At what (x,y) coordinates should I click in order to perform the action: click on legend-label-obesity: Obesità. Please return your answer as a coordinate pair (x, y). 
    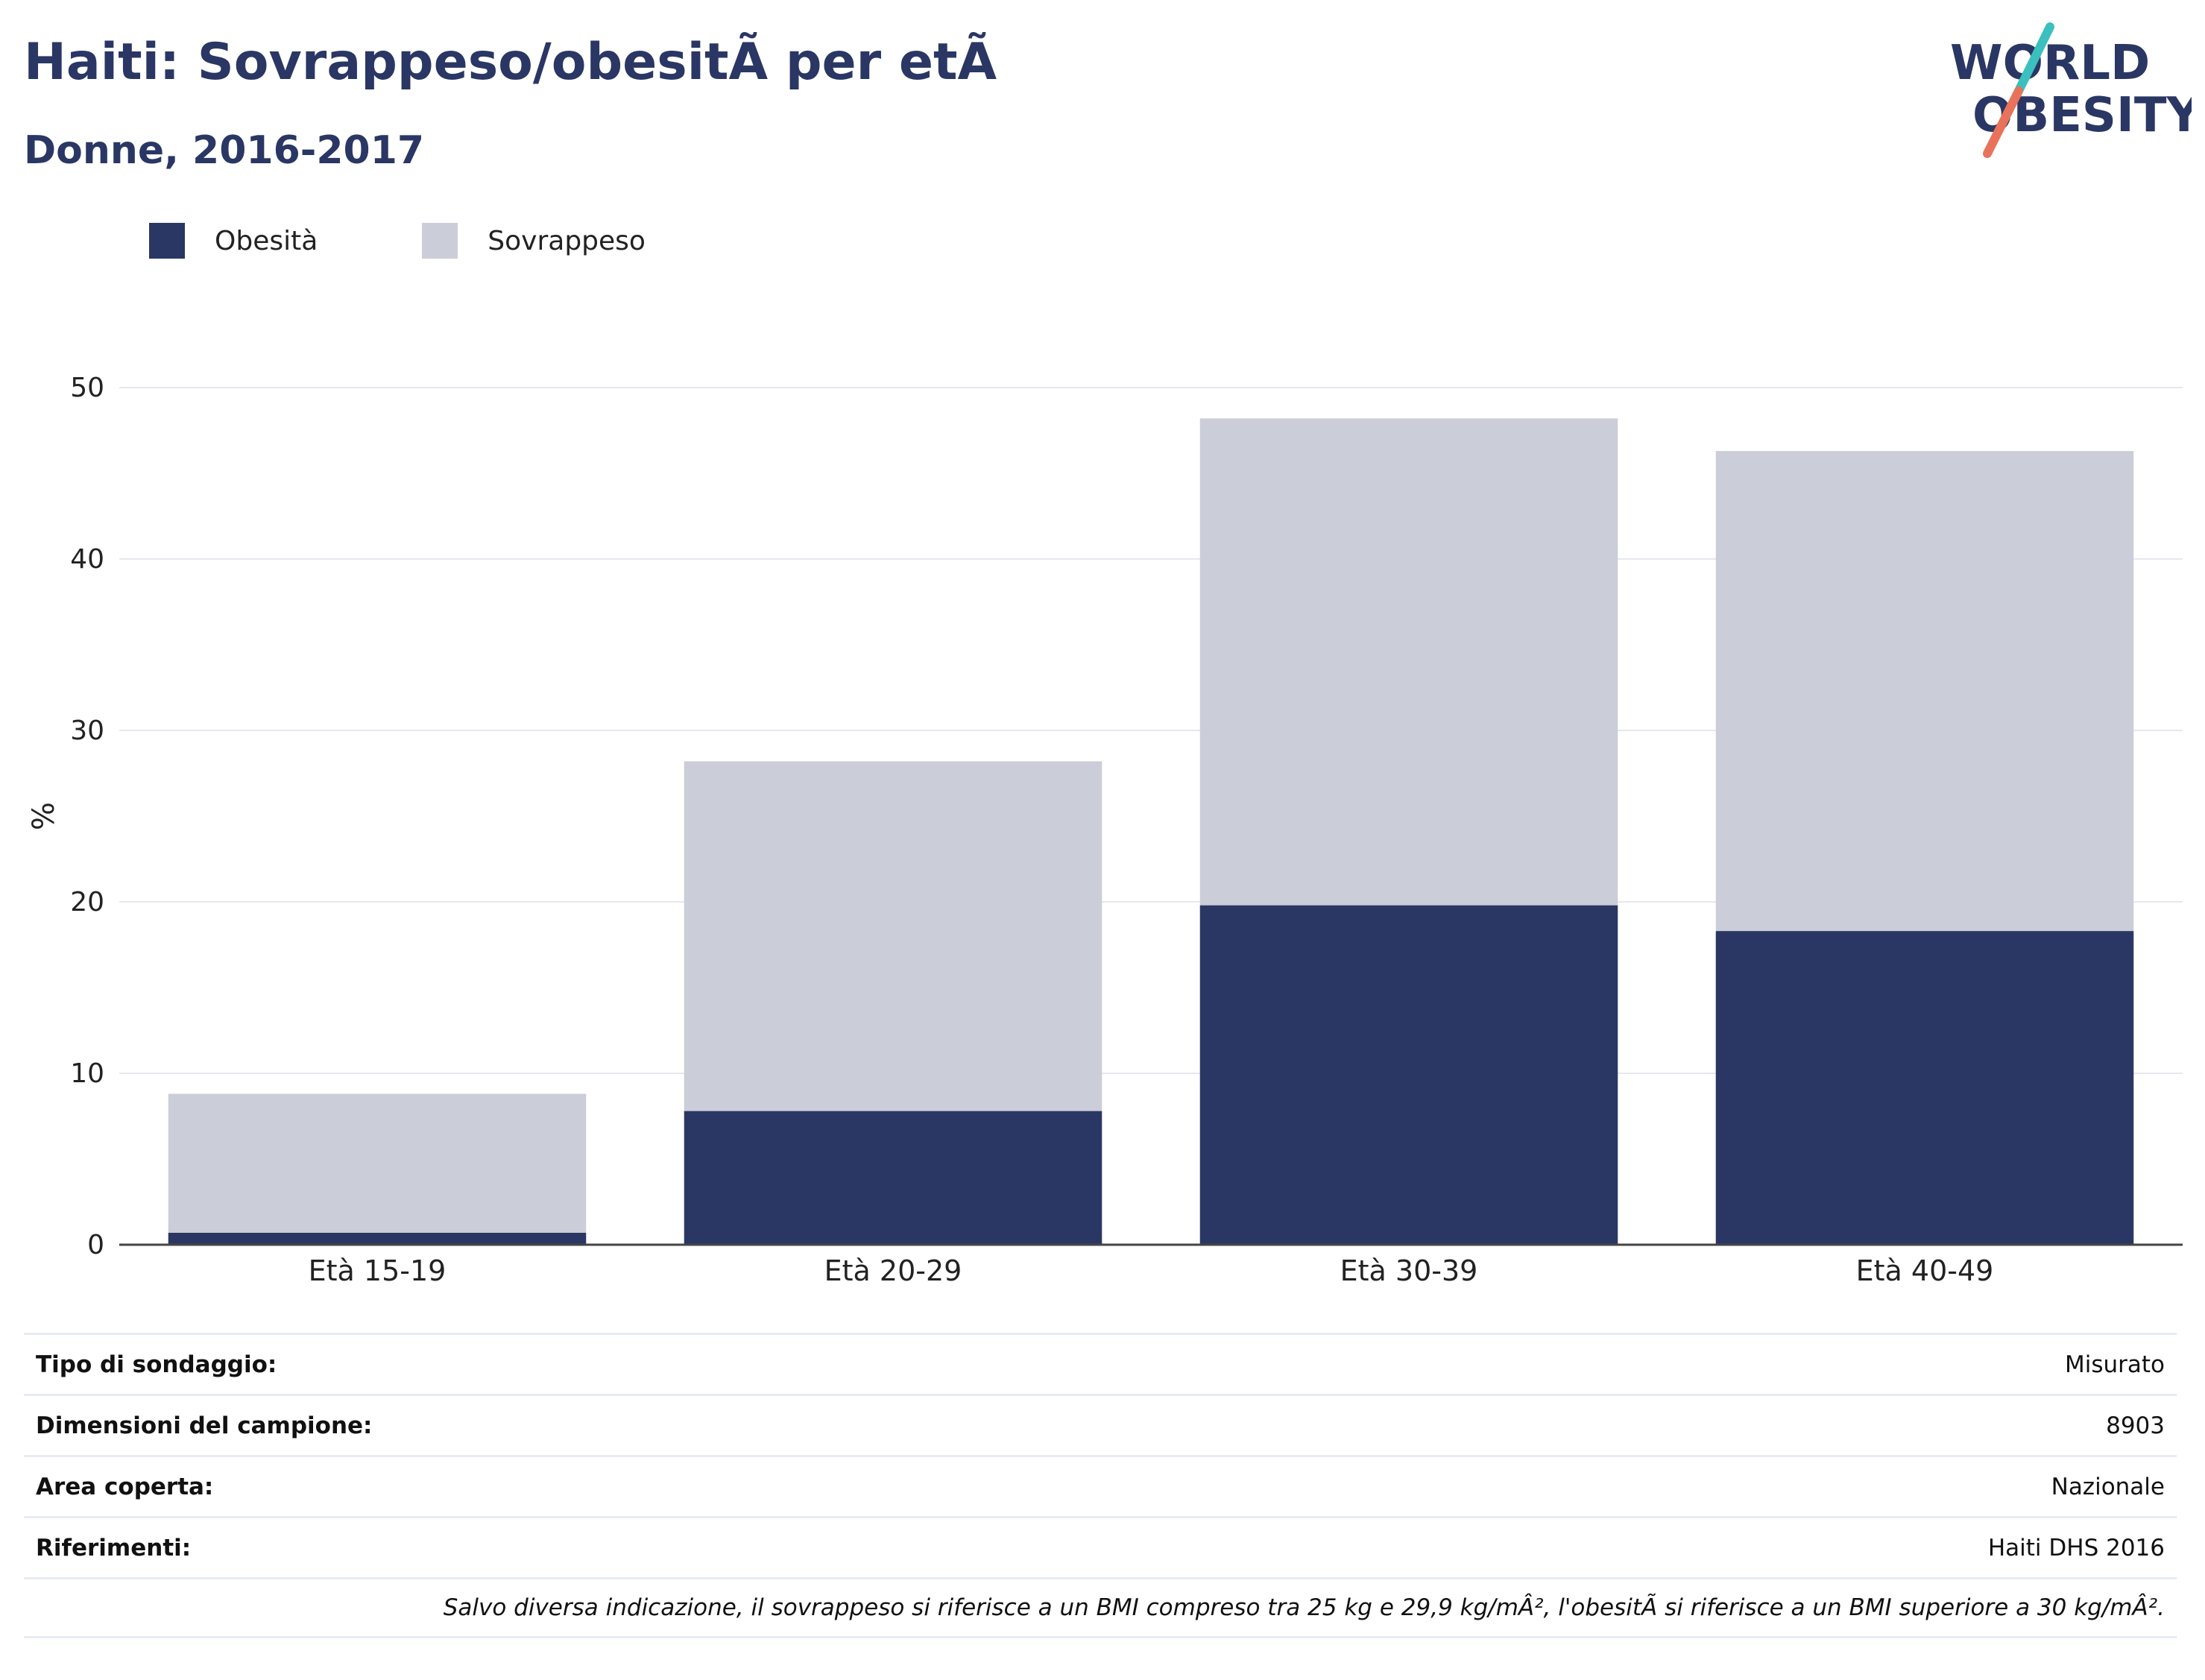
    Looking at the image, I should click on (266, 240).